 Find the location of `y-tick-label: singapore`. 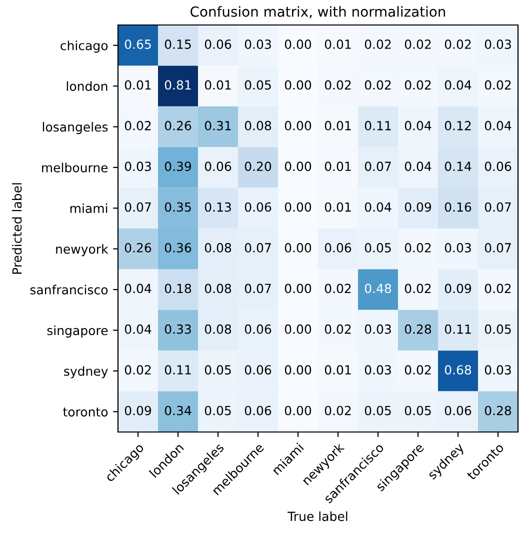

y-tick-label: singapore is located at coordinates (77, 332).